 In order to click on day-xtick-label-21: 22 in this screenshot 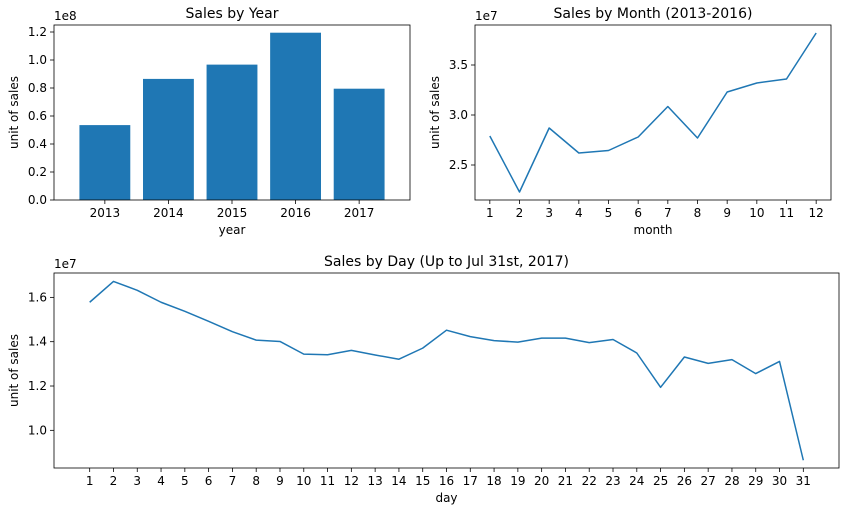, I will do `click(589, 481)`.